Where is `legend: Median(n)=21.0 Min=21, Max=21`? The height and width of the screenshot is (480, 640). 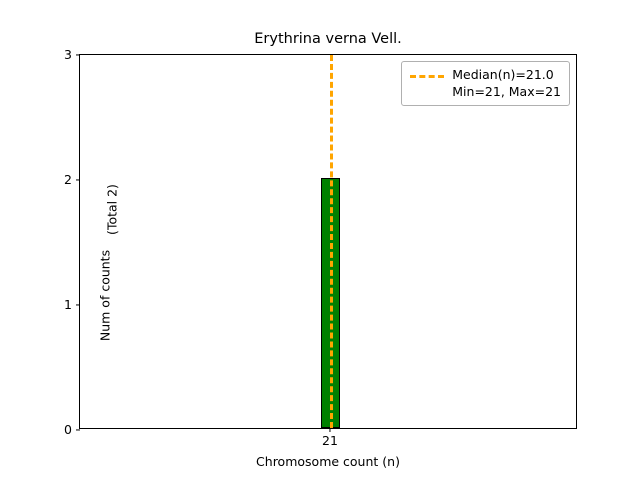
legend: Median(n)=21.0 Min=21, Max=21 is located at coordinates (485, 83).